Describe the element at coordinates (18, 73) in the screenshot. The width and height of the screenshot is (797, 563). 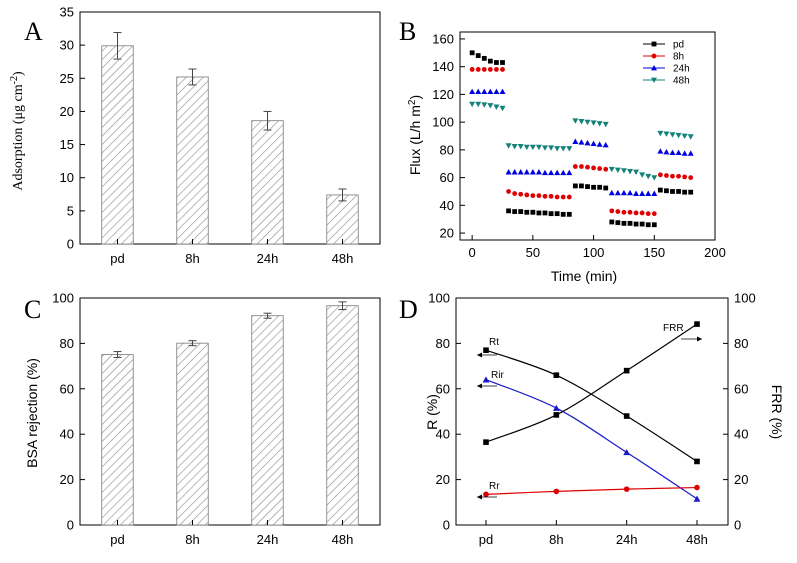
I see `y-axis-label-close: )` at that location.